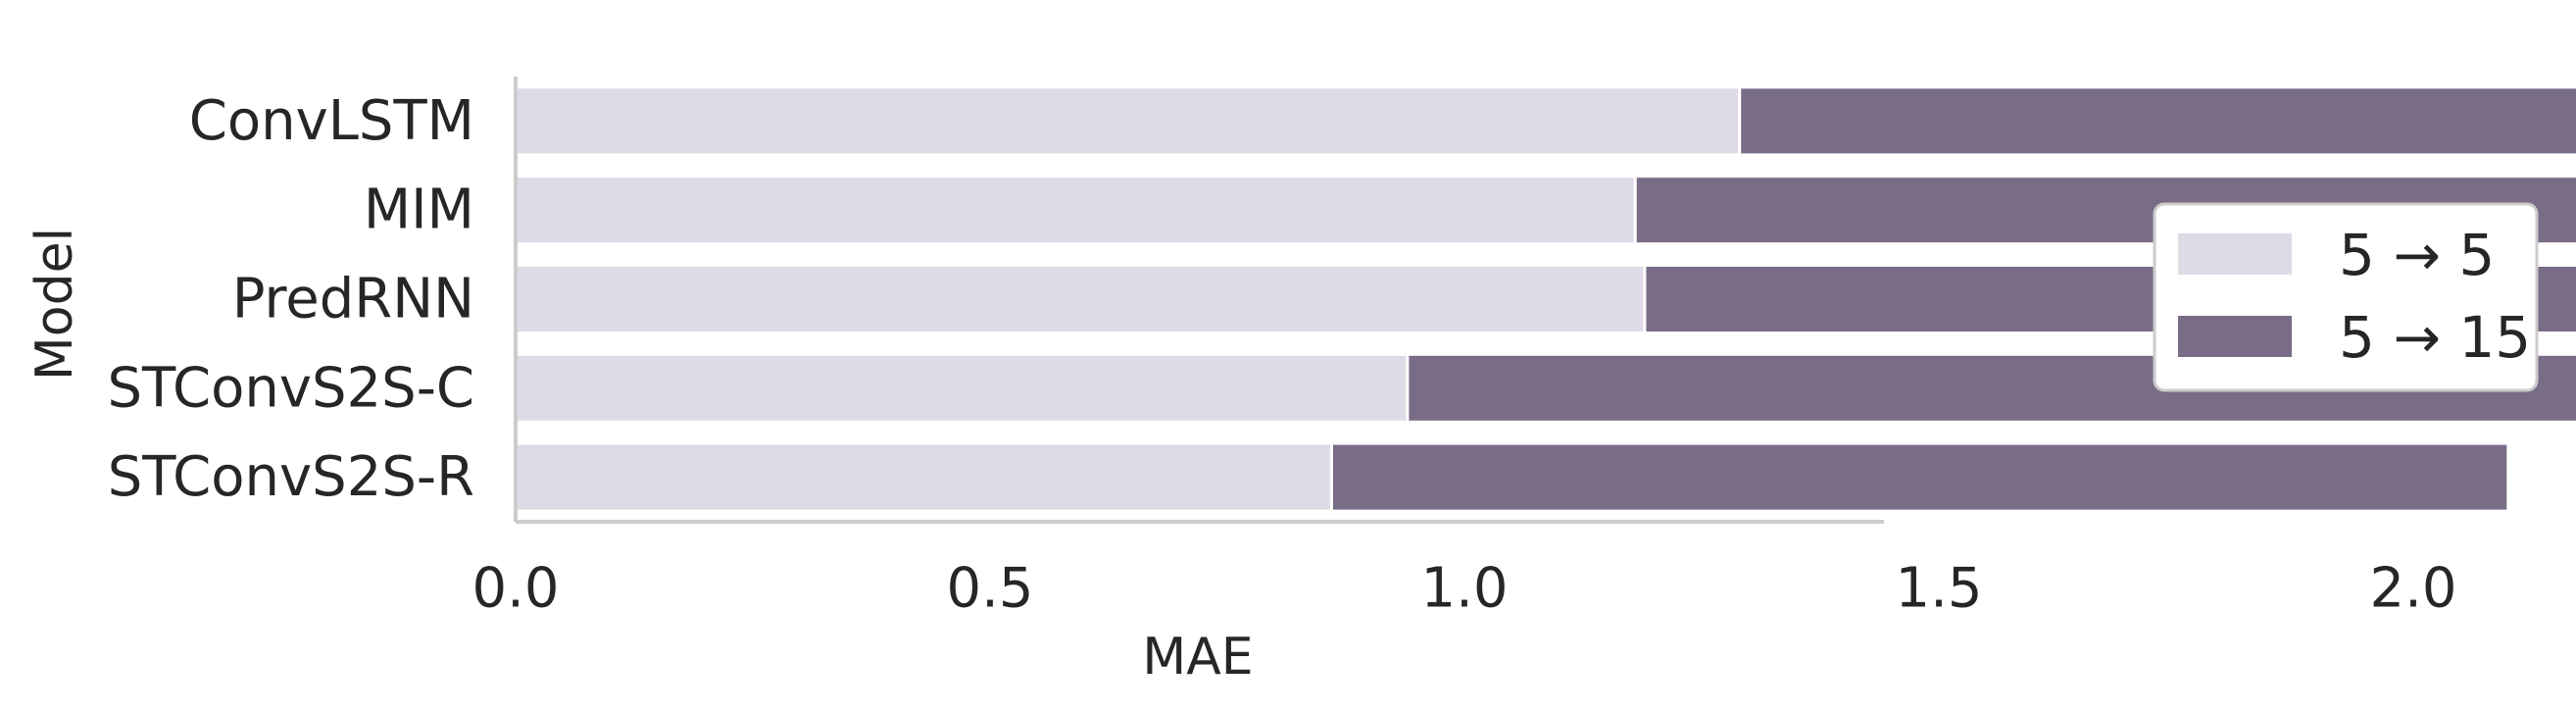 The width and height of the screenshot is (2576, 713). Describe the element at coordinates (419, 210) in the screenshot. I see `y-tick-label-mim: MIM` at that location.